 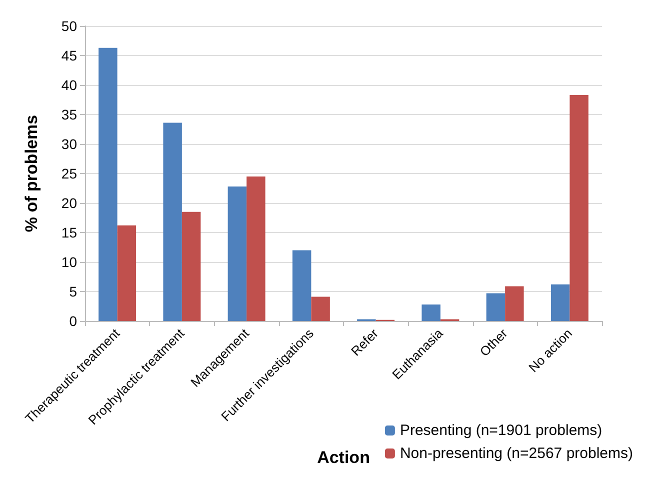 What do you see at coordinates (69, 203) in the screenshot?
I see `y-tick-label: 20` at bounding box center [69, 203].